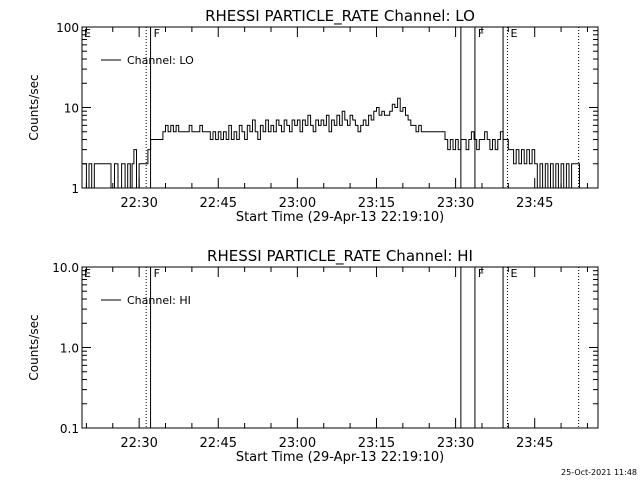 The width and height of the screenshot is (640, 484). I want to click on data-series-line, so click(331, 143).